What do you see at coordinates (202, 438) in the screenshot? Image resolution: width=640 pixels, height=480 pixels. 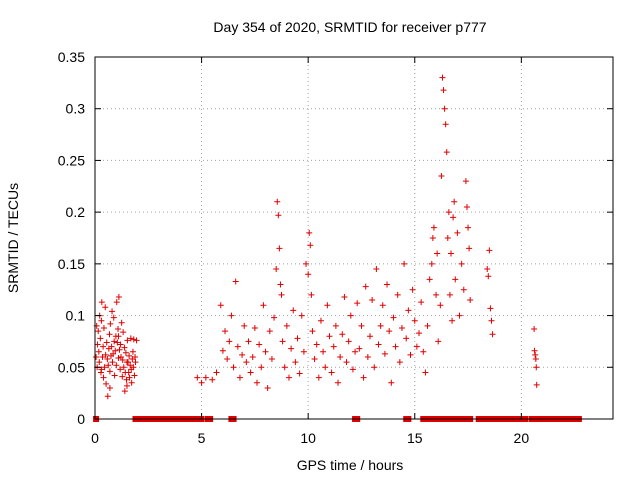 I see `x-tick-label: 5` at bounding box center [202, 438].